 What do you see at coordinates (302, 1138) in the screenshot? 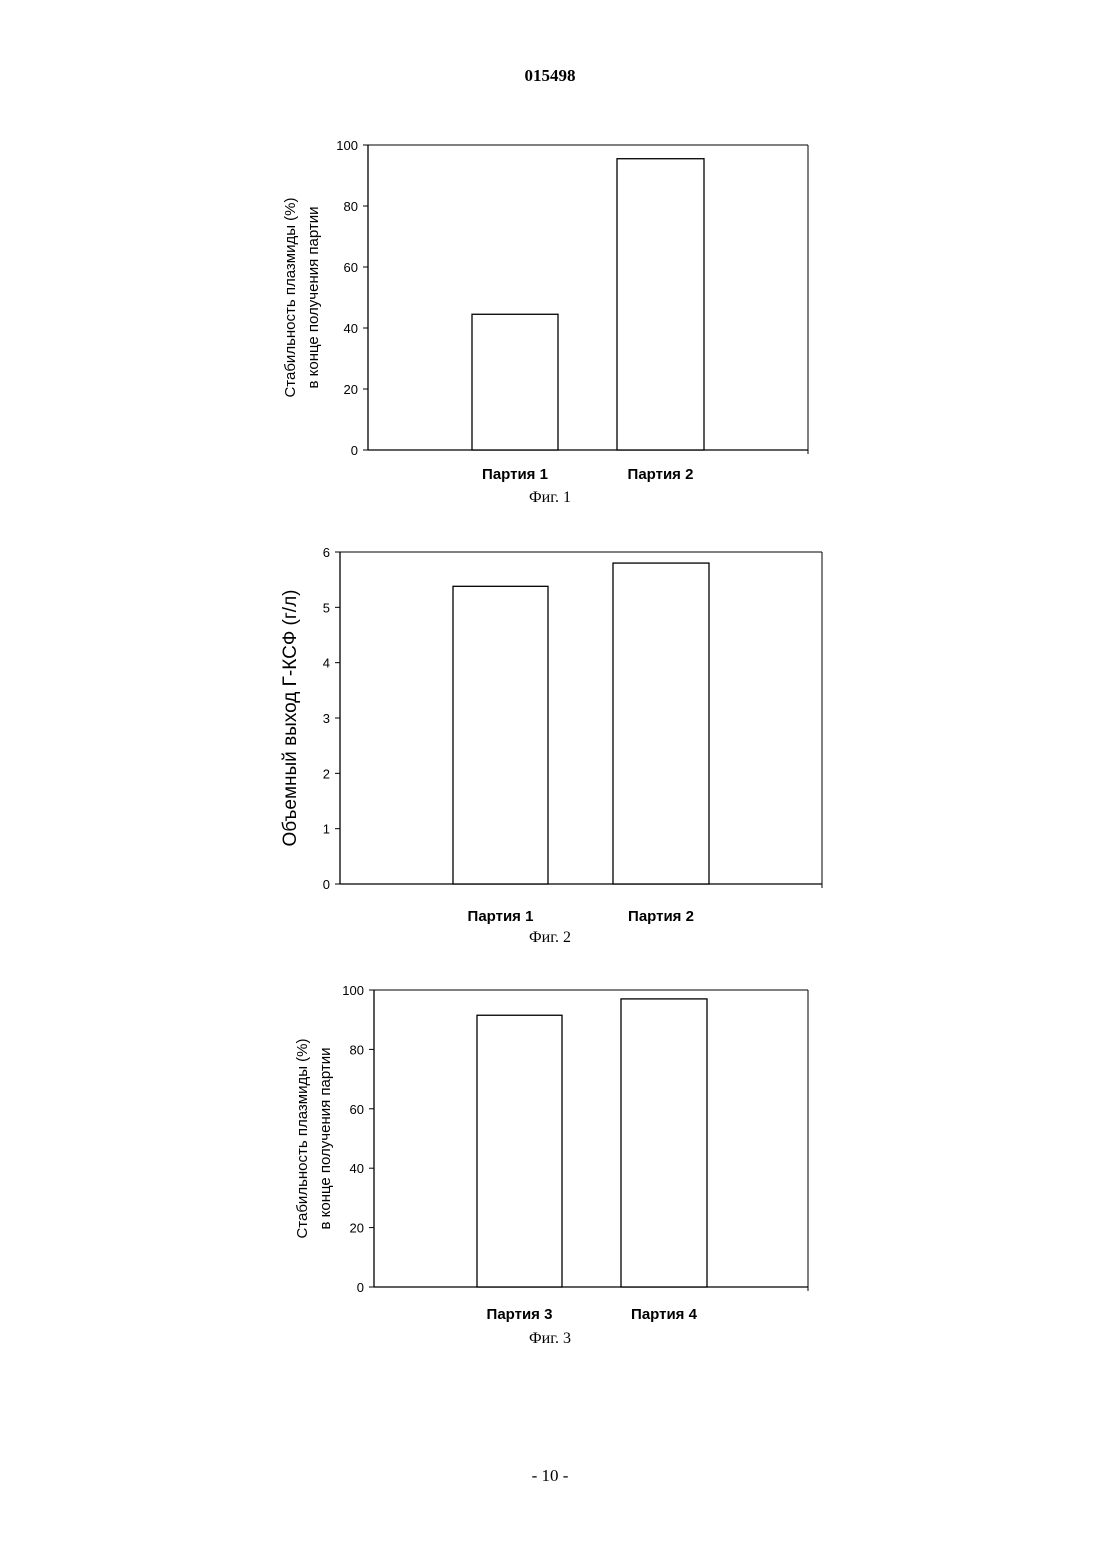
I see `y-axis-label: Стабильность плазмиды (%)` at bounding box center [302, 1138].